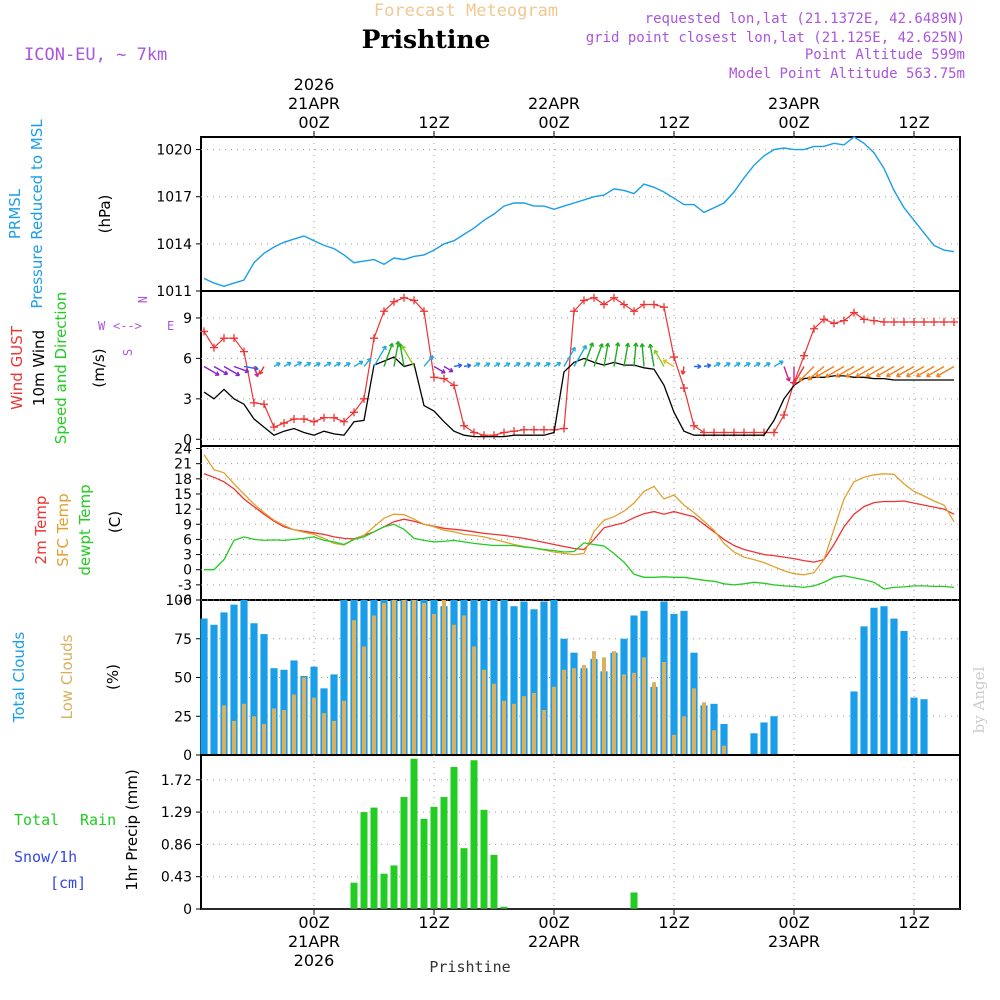  I want to click on point-altitude: Point Altitude 599m, so click(885, 55).